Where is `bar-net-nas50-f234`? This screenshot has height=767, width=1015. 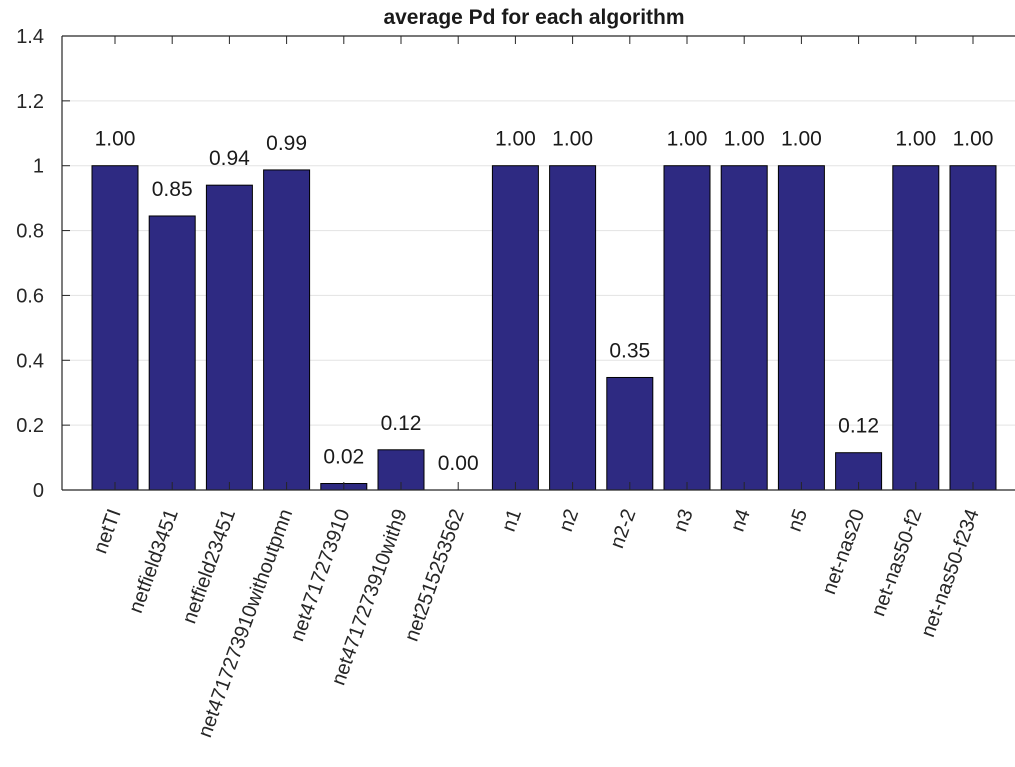 bar-net-nas50-f234 is located at coordinates (973, 328).